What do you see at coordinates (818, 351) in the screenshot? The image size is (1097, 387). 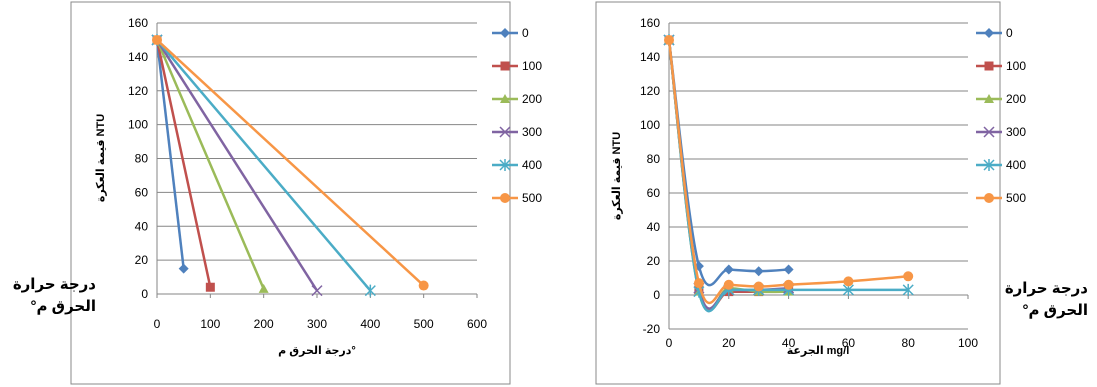 I see `x-axis-title: الجرعة mg/l` at bounding box center [818, 351].